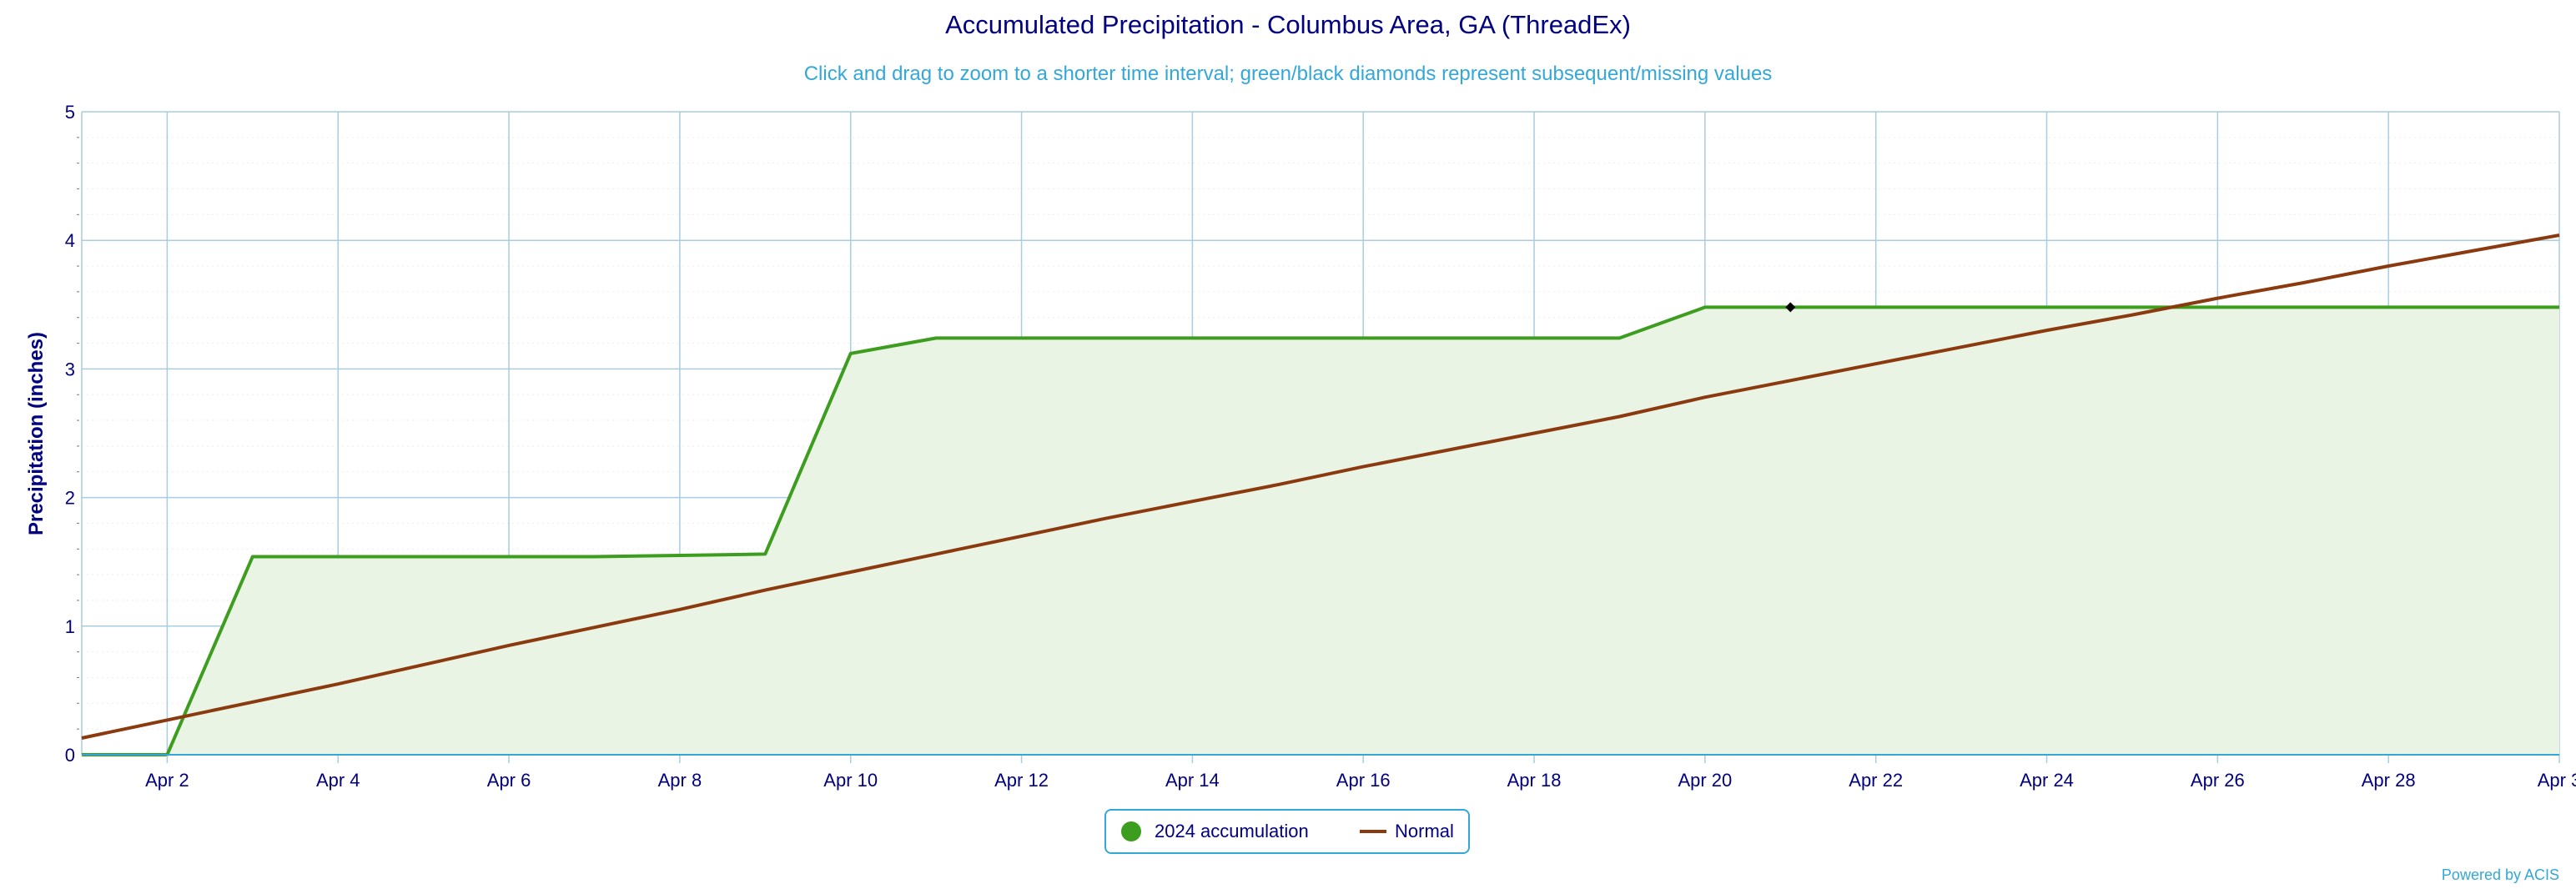 The image size is (2576, 889). I want to click on y-tick-label: 1, so click(70, 626).